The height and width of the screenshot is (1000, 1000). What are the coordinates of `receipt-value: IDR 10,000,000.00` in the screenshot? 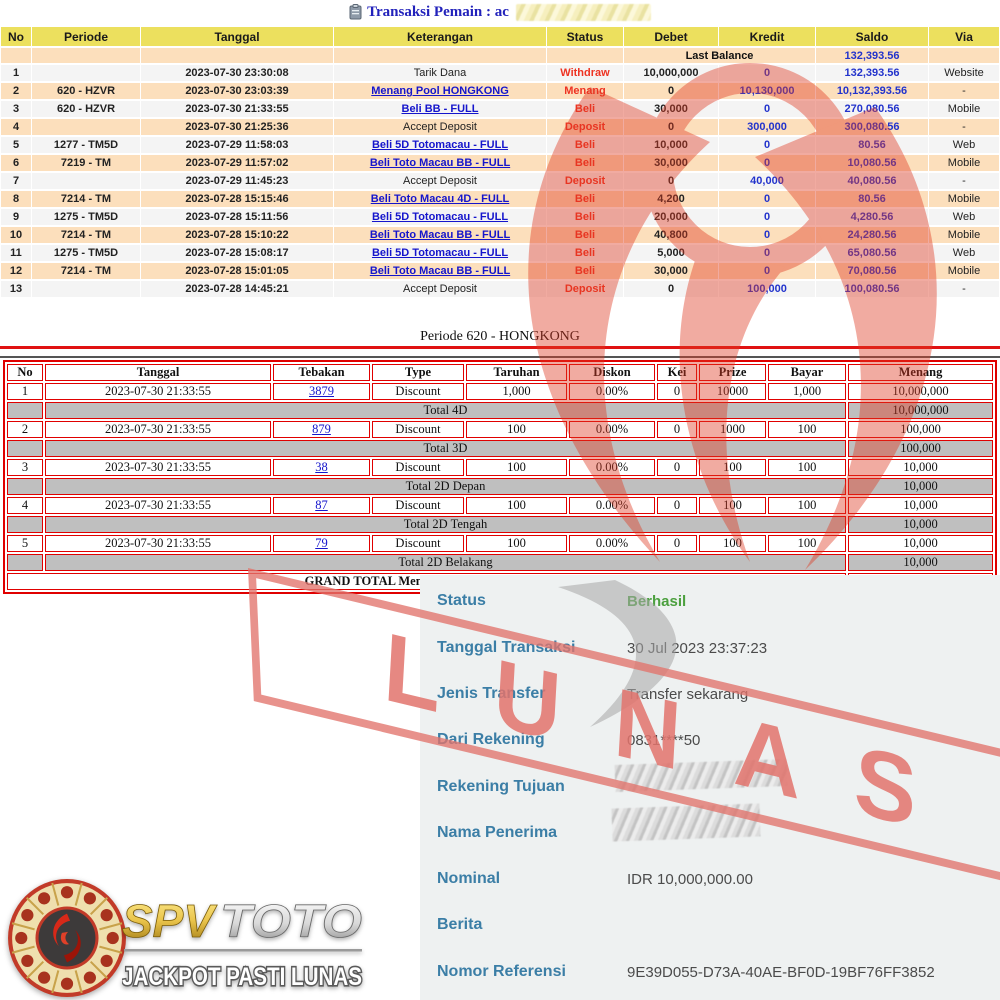 It's located at (690, 879).